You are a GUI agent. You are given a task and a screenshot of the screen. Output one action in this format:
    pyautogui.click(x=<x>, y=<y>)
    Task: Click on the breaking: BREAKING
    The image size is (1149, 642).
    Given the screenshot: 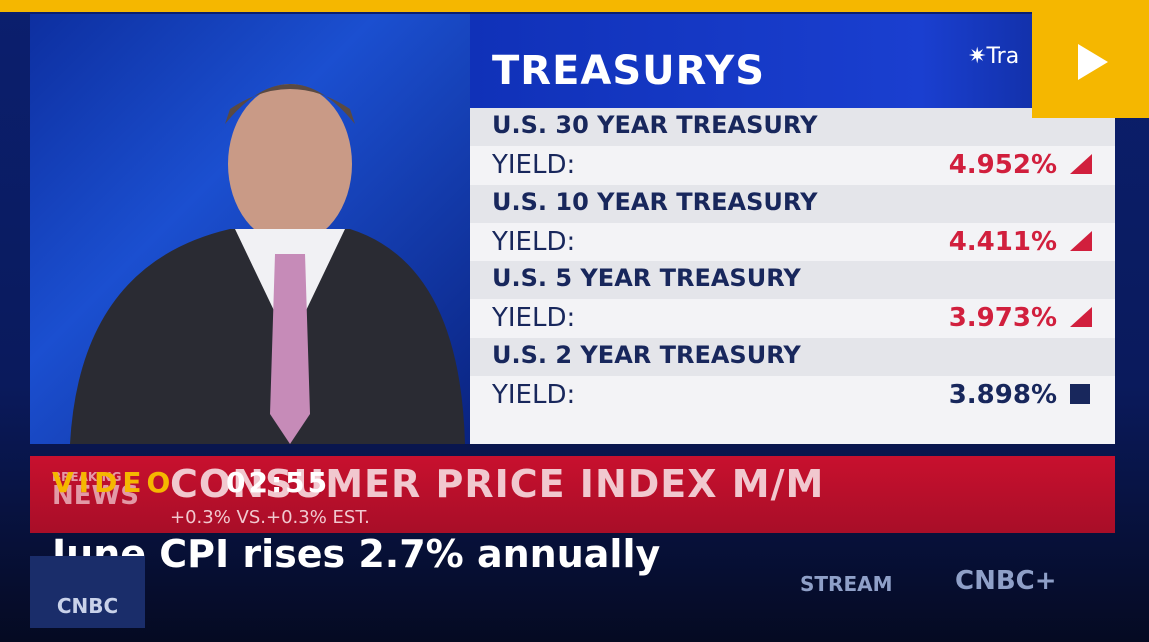 What is the action you would take?
    pyautogui.click(x=87, y=477)
    